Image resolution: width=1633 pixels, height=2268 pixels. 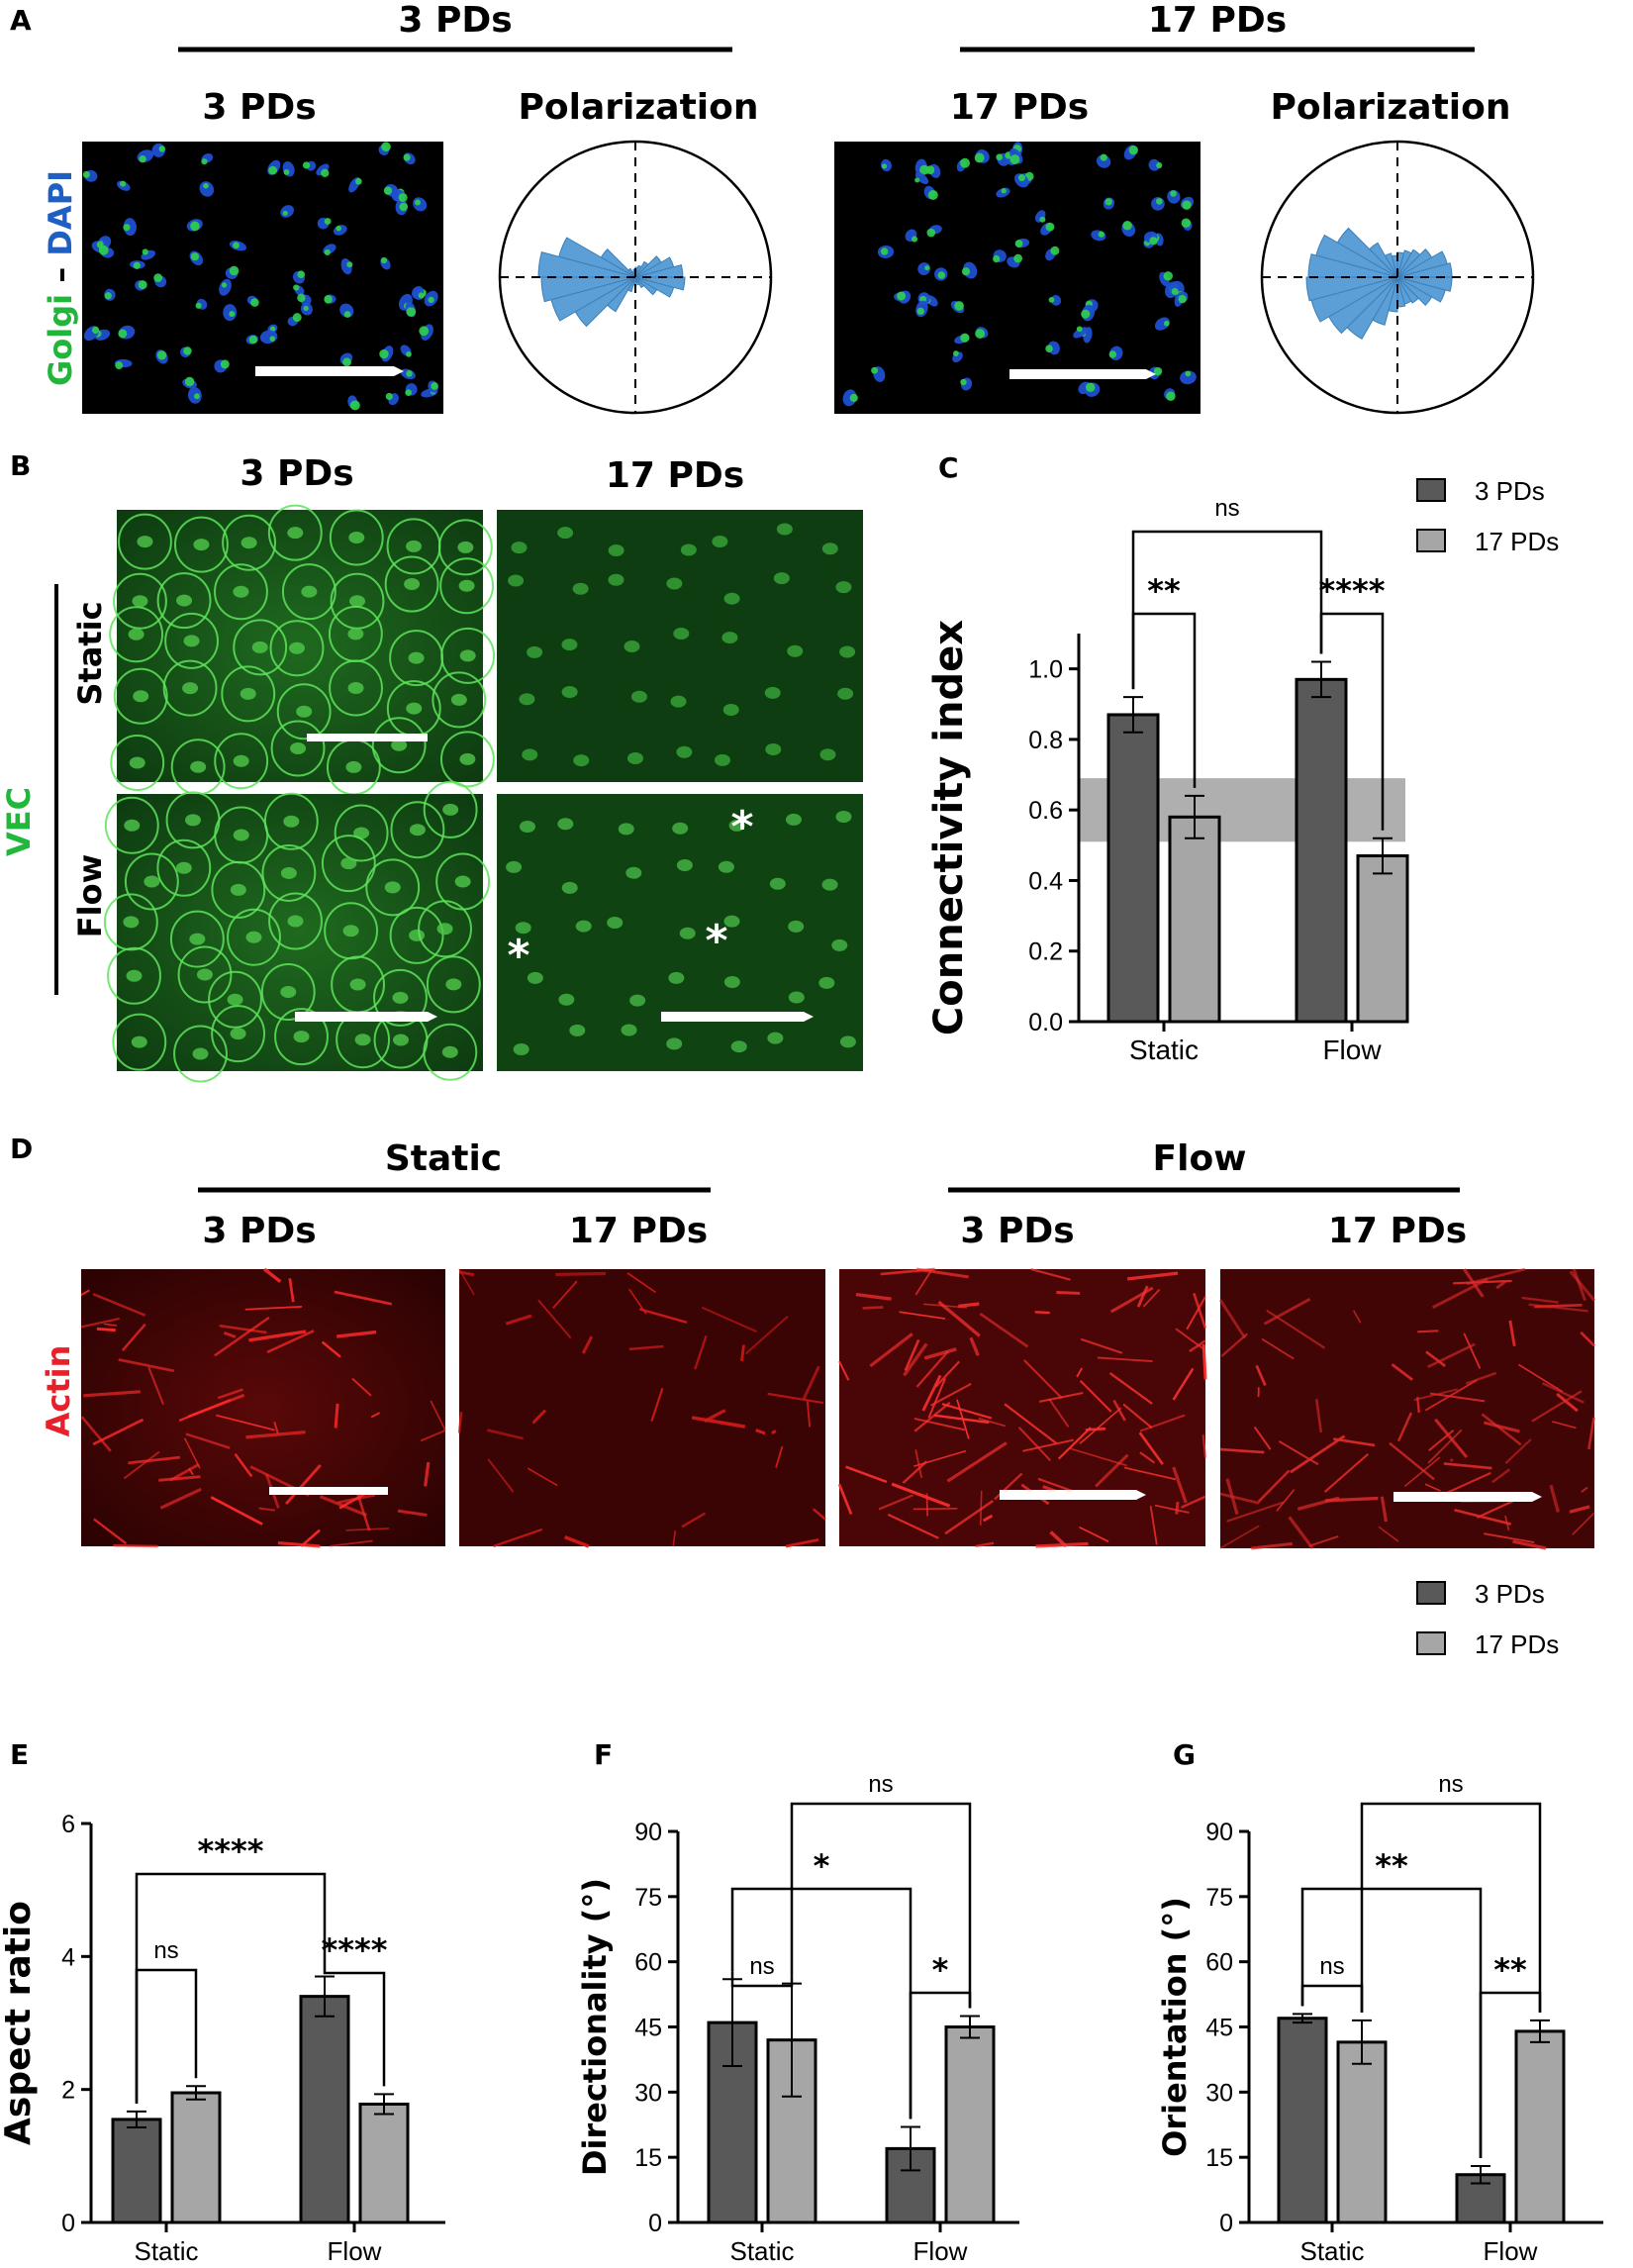 I want to click on significance-label: ****, so click(x=1352, y=591).